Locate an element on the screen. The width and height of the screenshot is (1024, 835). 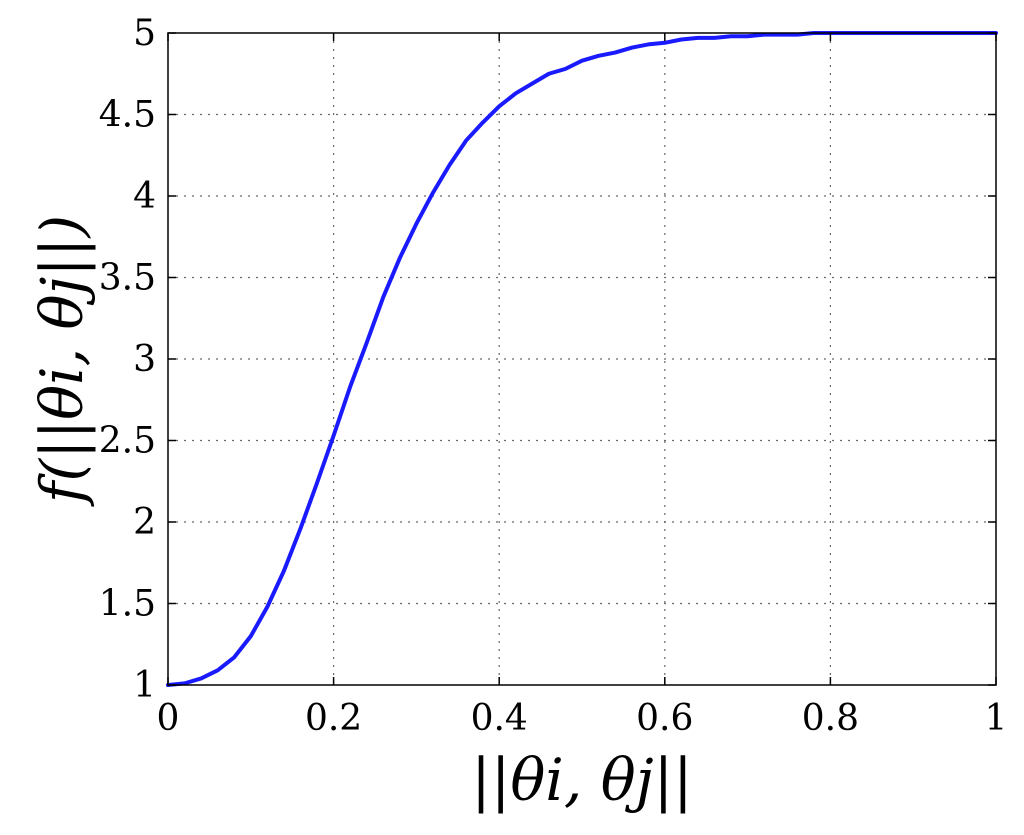
x-tick-label: 1 is located at coordinates (996, 718).